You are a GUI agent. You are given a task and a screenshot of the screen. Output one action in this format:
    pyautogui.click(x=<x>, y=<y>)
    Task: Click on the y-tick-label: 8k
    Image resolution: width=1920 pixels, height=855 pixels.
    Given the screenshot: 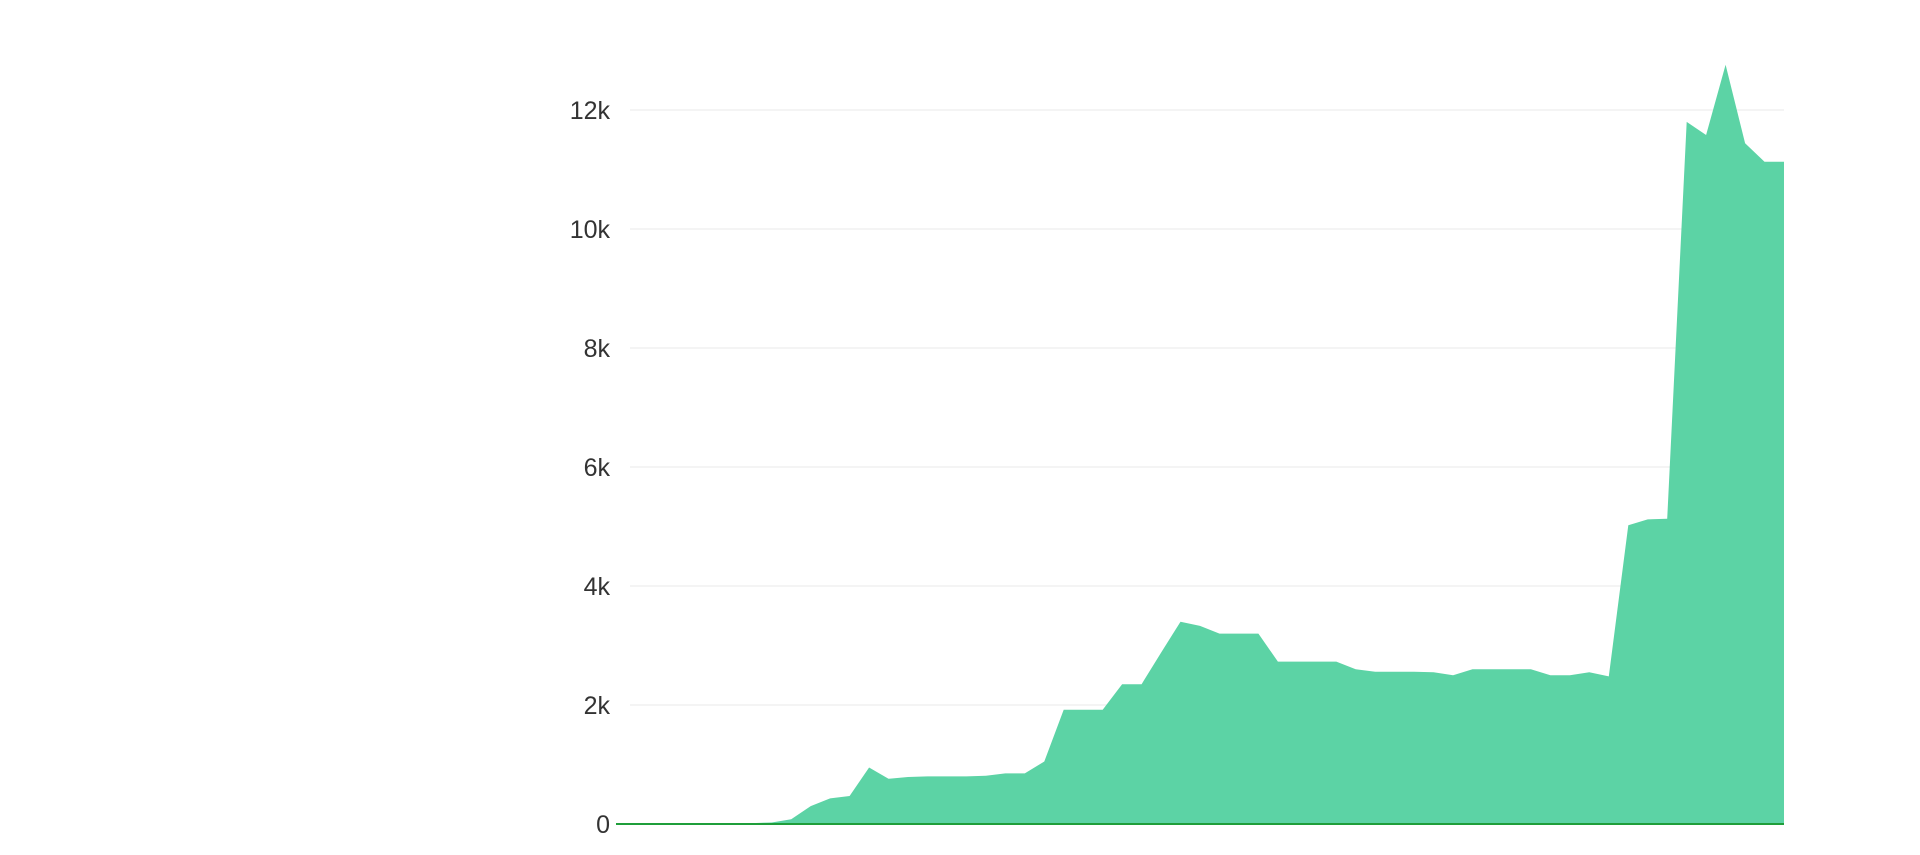 What is the action you would take?
    pyautogui.click(x=597, y=349)
    